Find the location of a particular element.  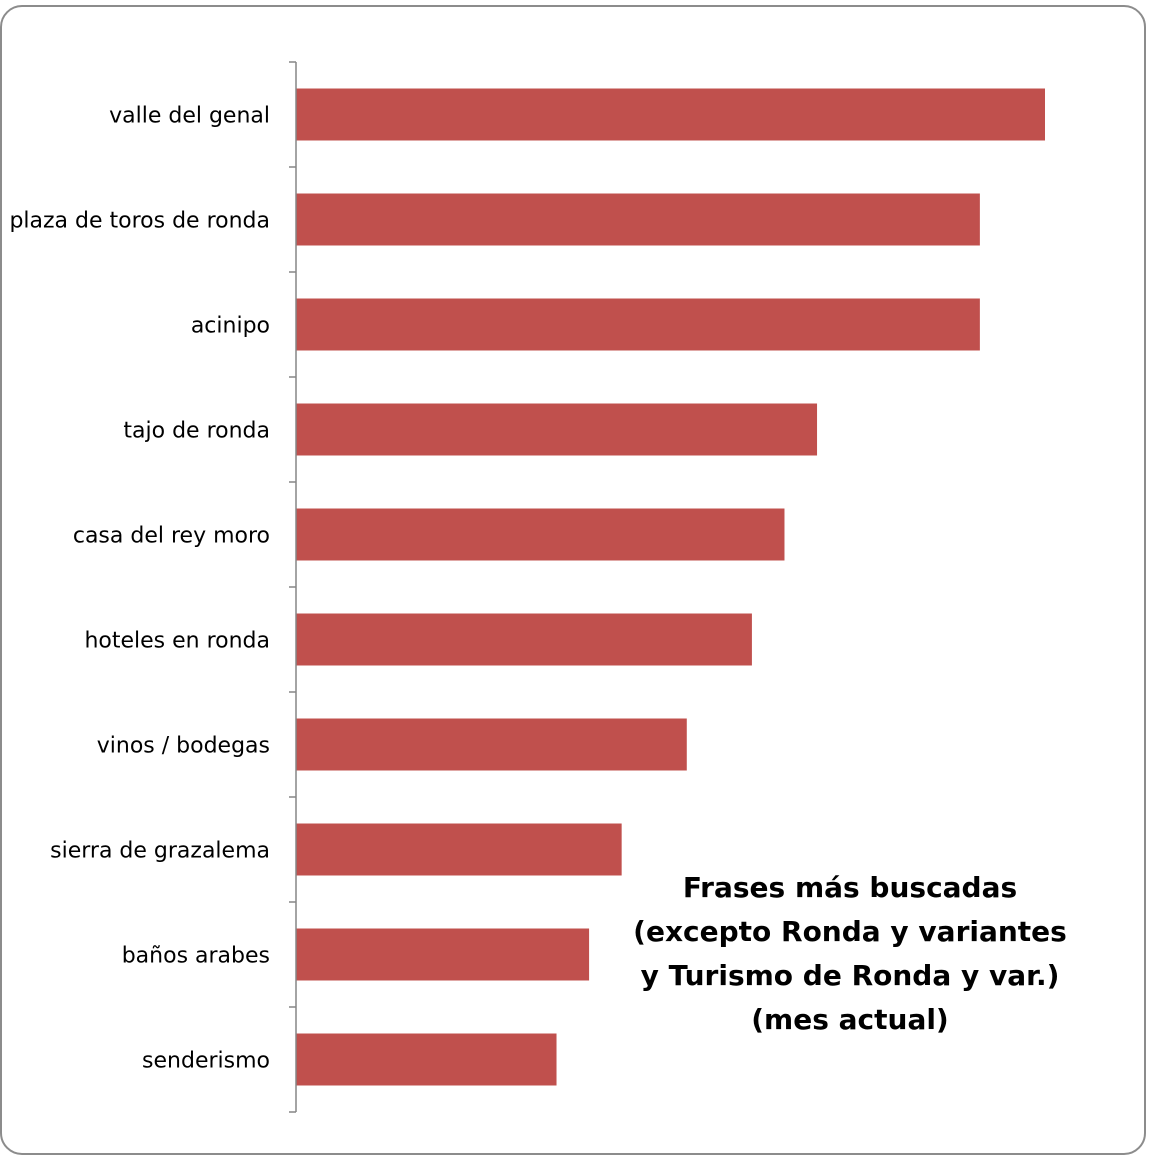

chart-title-line-1: Frases más buscadas is located at coordinates (850, 887).